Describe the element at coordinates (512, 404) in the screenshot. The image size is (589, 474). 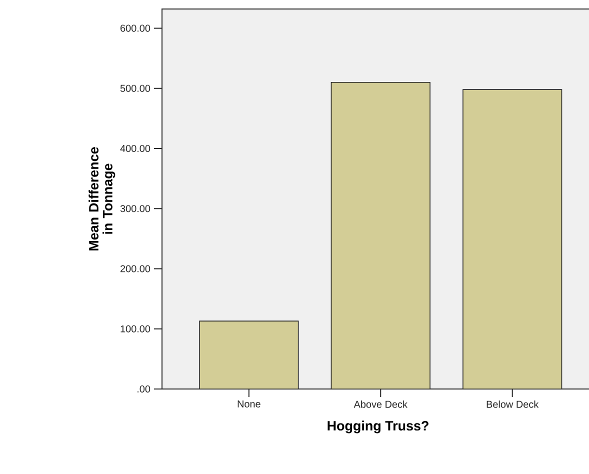
I see `x-tick-label: Below Deck` at that location.